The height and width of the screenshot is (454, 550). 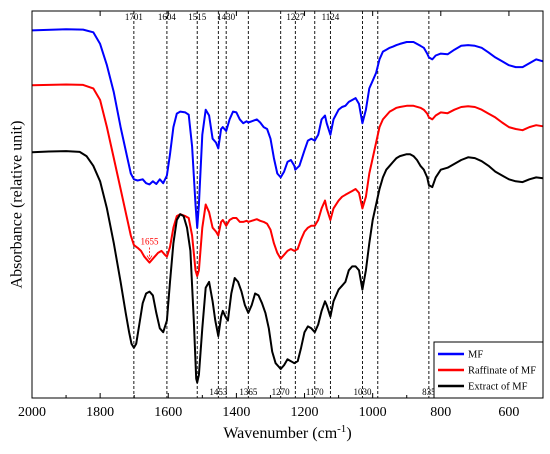 I want to click on peak-label: 1030, so click(x=362, y=392).